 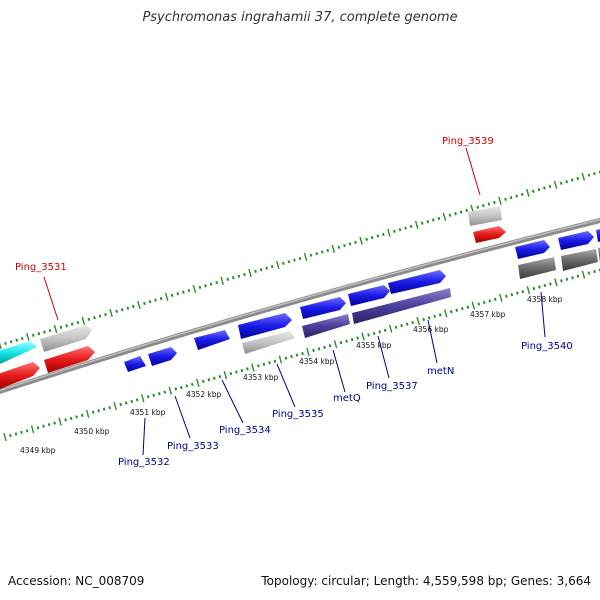 What do you see at coordinates (298, 414) in the screenshot?
I see `gene-label-ping-3535: Ping_3535` at bounding box center [298, 414].